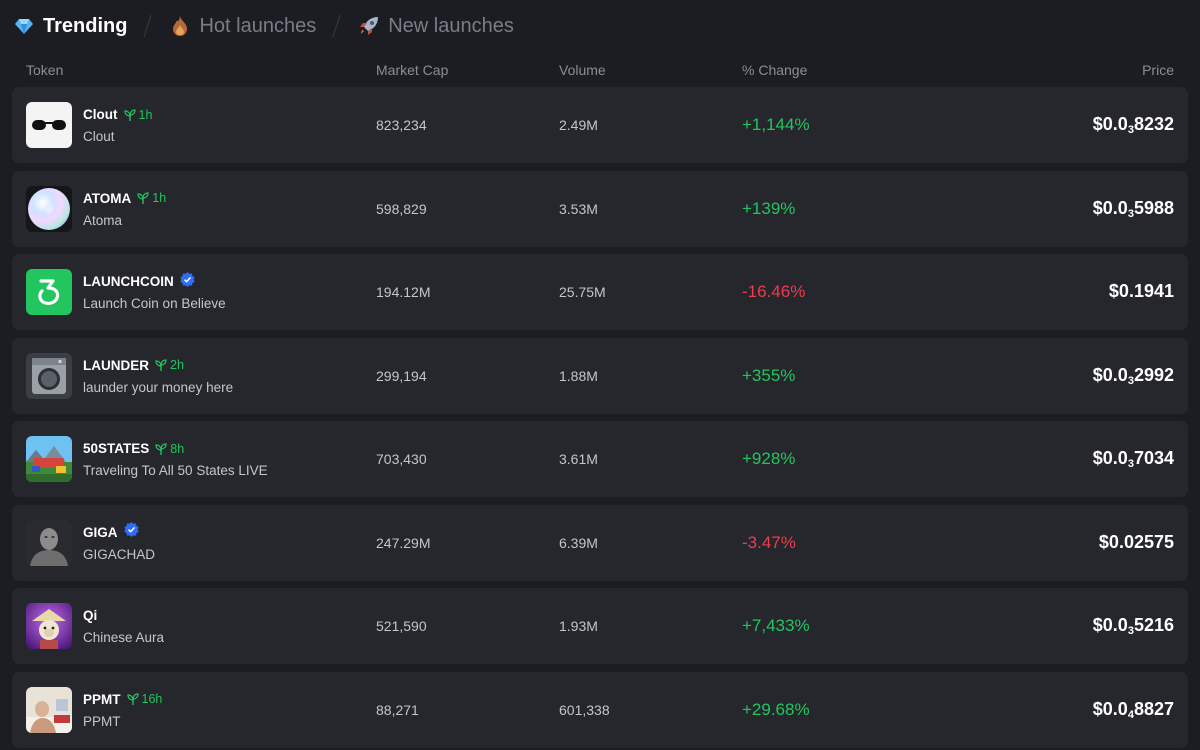 The image size is (1200, 750). Describe the element at coordinates (1133, 208) in the screenshot. I see `price-value: $0.035988` at that location.